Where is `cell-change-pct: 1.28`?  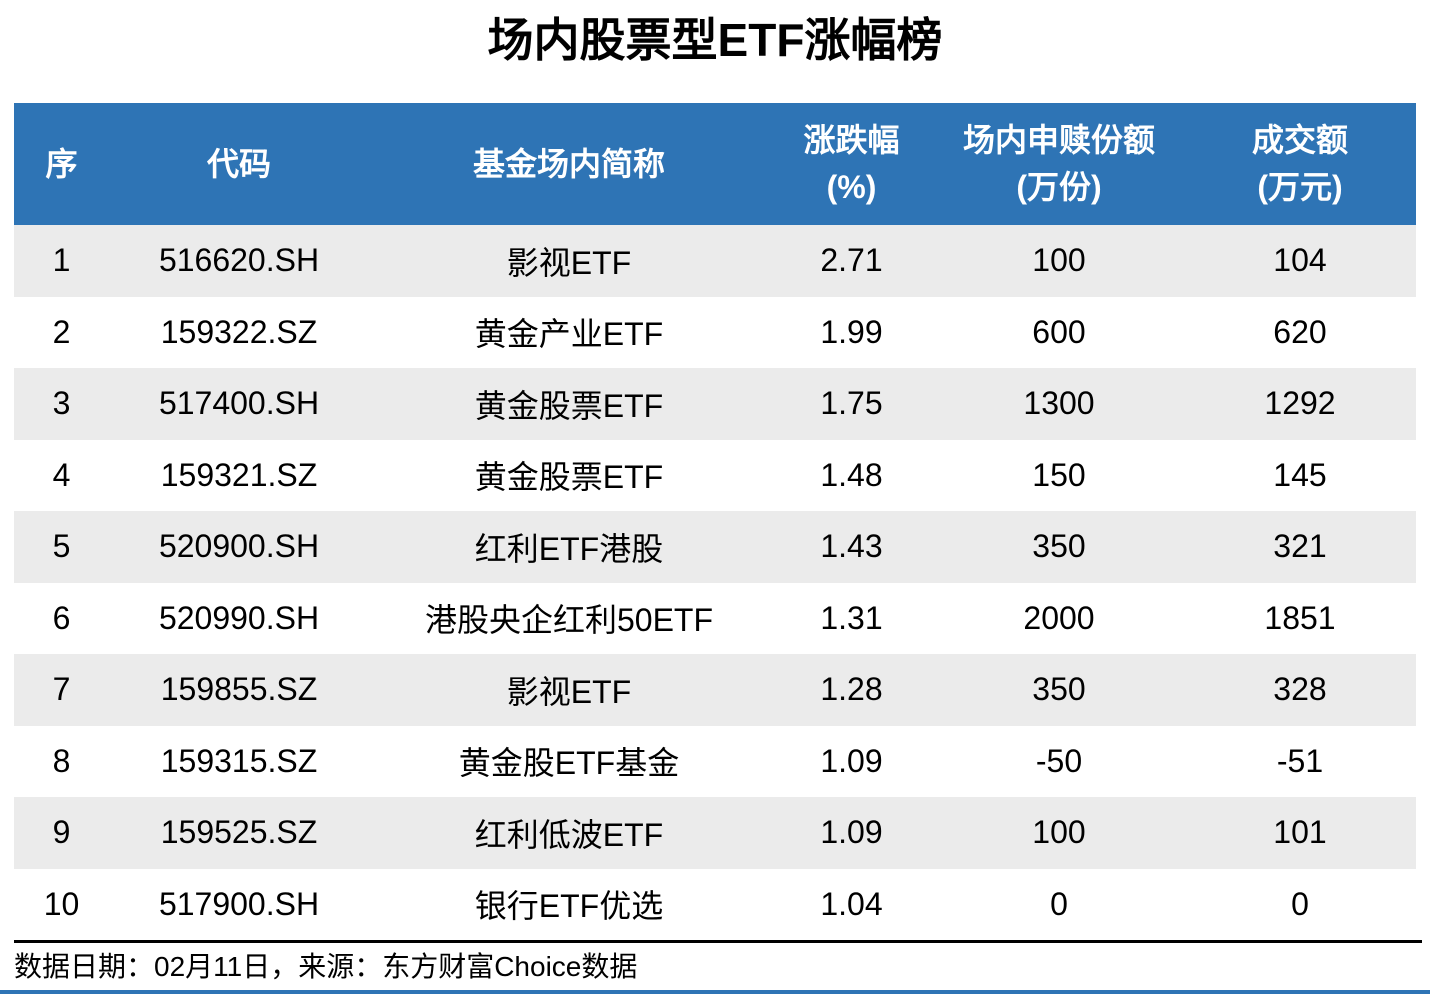 cell-change-pct: 1.28 is located at coordinates (851, 689).